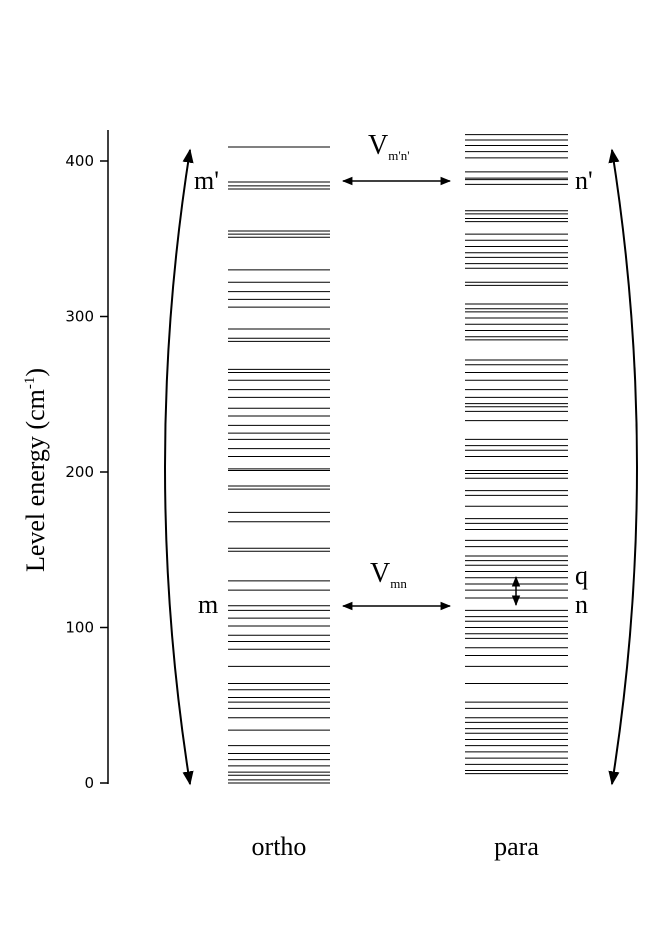  What do you see at coordinates (79, 472) in the screenshot?
I see `y-tick-label: 200` at bounding box center [79, 472].